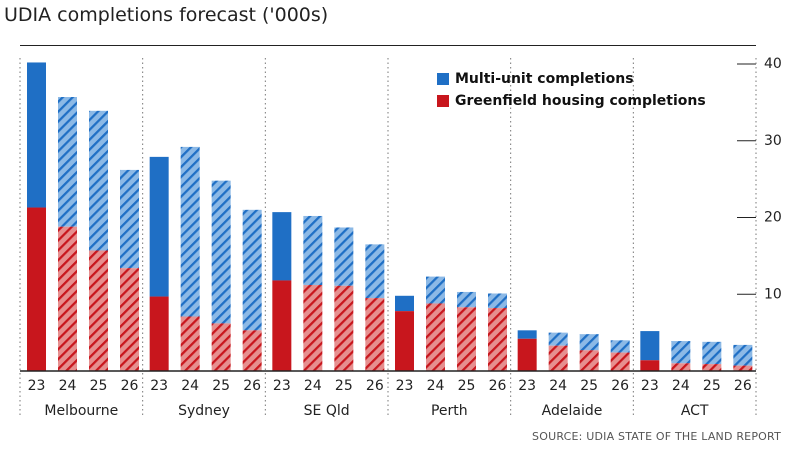 Image resolution: width=807 pixels, height=461 pixels. I want to click on x-group-label-perth: Perth, so click(449, 411).